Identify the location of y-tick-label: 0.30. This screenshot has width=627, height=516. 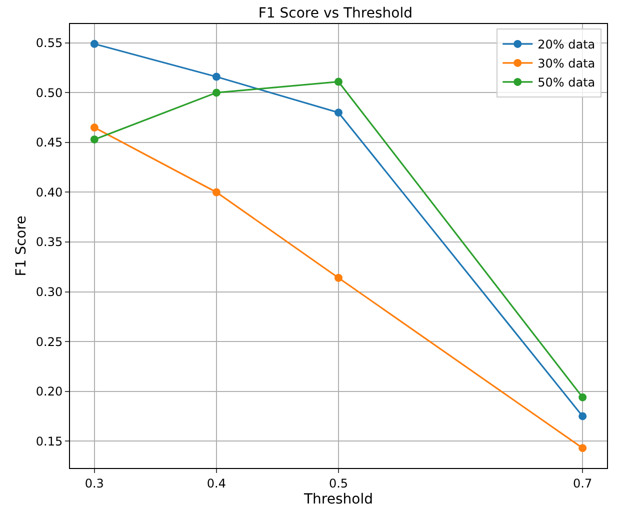
(49, 291).